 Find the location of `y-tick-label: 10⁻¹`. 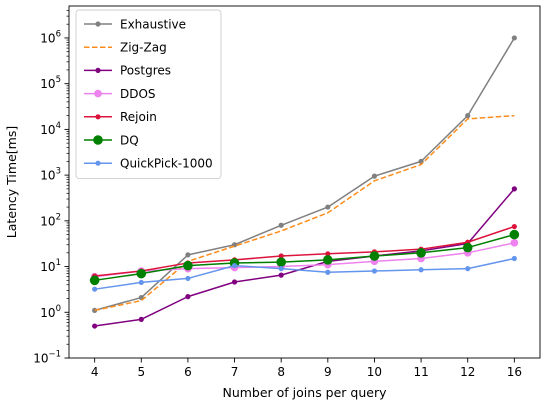

y-tick-label: 10⁻¹ is located at coordinates (47, 358).